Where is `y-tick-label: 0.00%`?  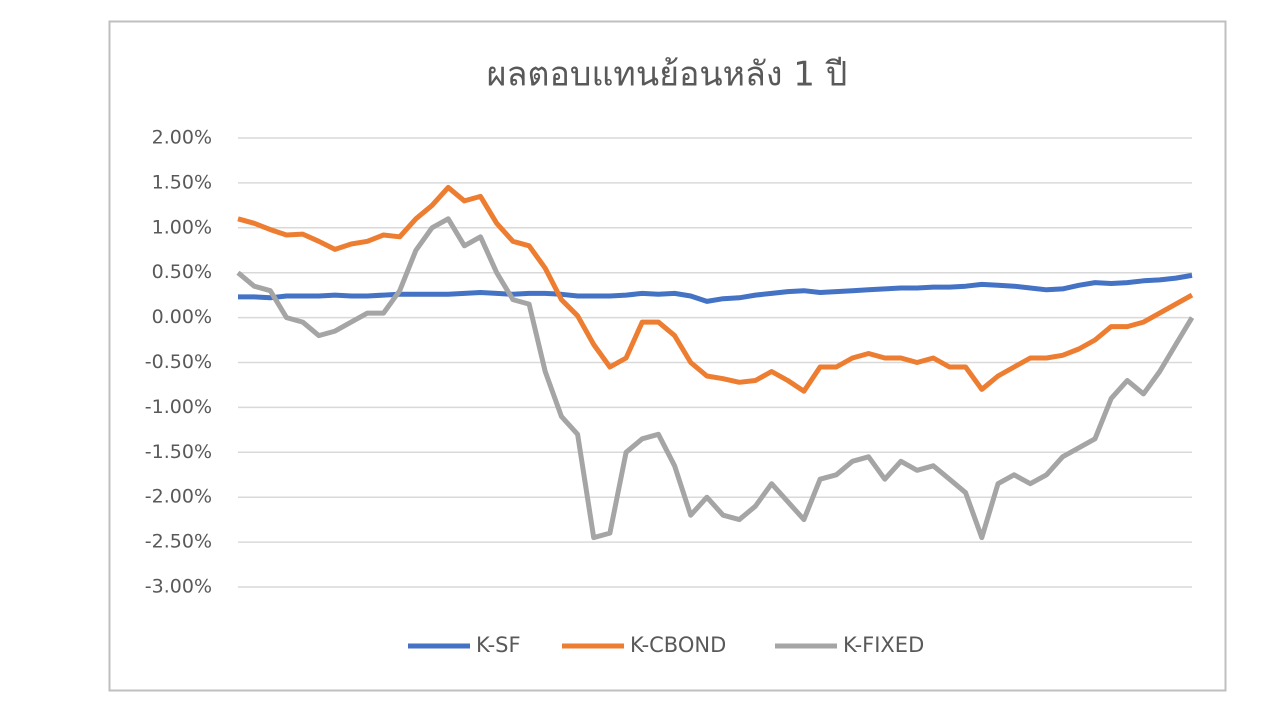 y-tick-label: 0.00% is located at coordinates (182, 317).